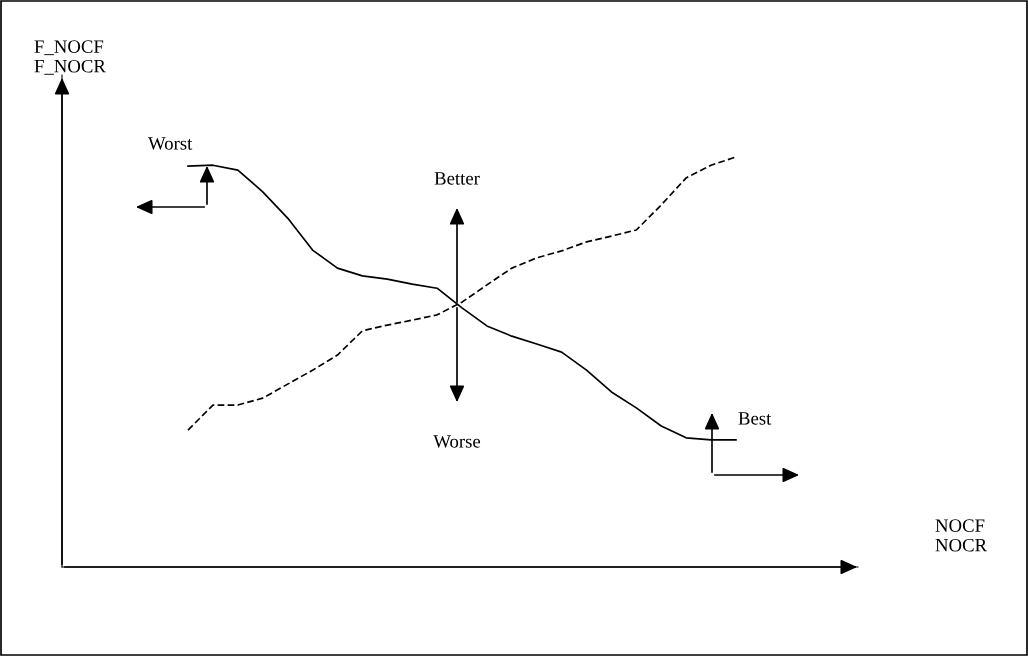  What do you see at coordinates (70, 57) in the screenshot?
I see `text: F_NOCF F_NOCR` at bounding box center [70, 57].